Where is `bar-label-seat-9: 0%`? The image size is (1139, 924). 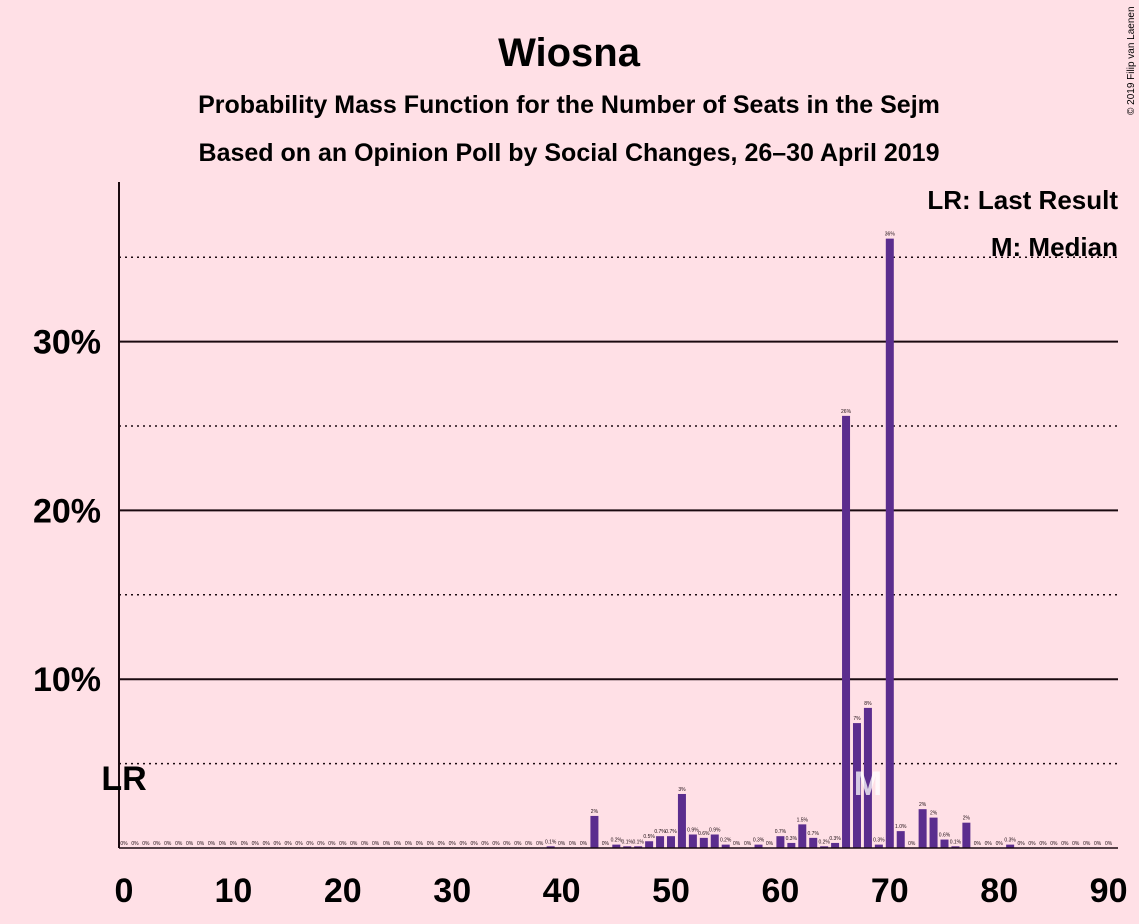 bar-label-seat-9: 0% is located at coordinates (223, 844).